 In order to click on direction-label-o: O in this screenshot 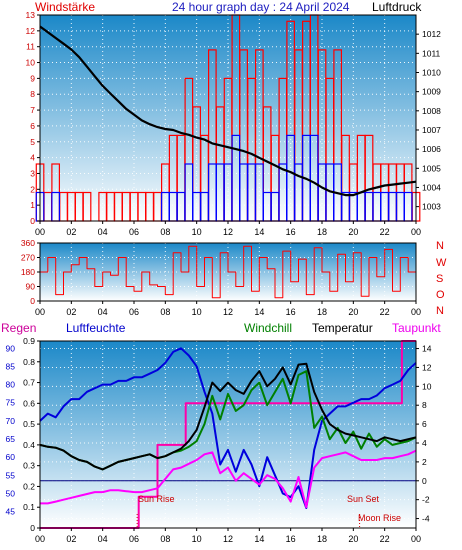, I will do `click(440, 295)`.